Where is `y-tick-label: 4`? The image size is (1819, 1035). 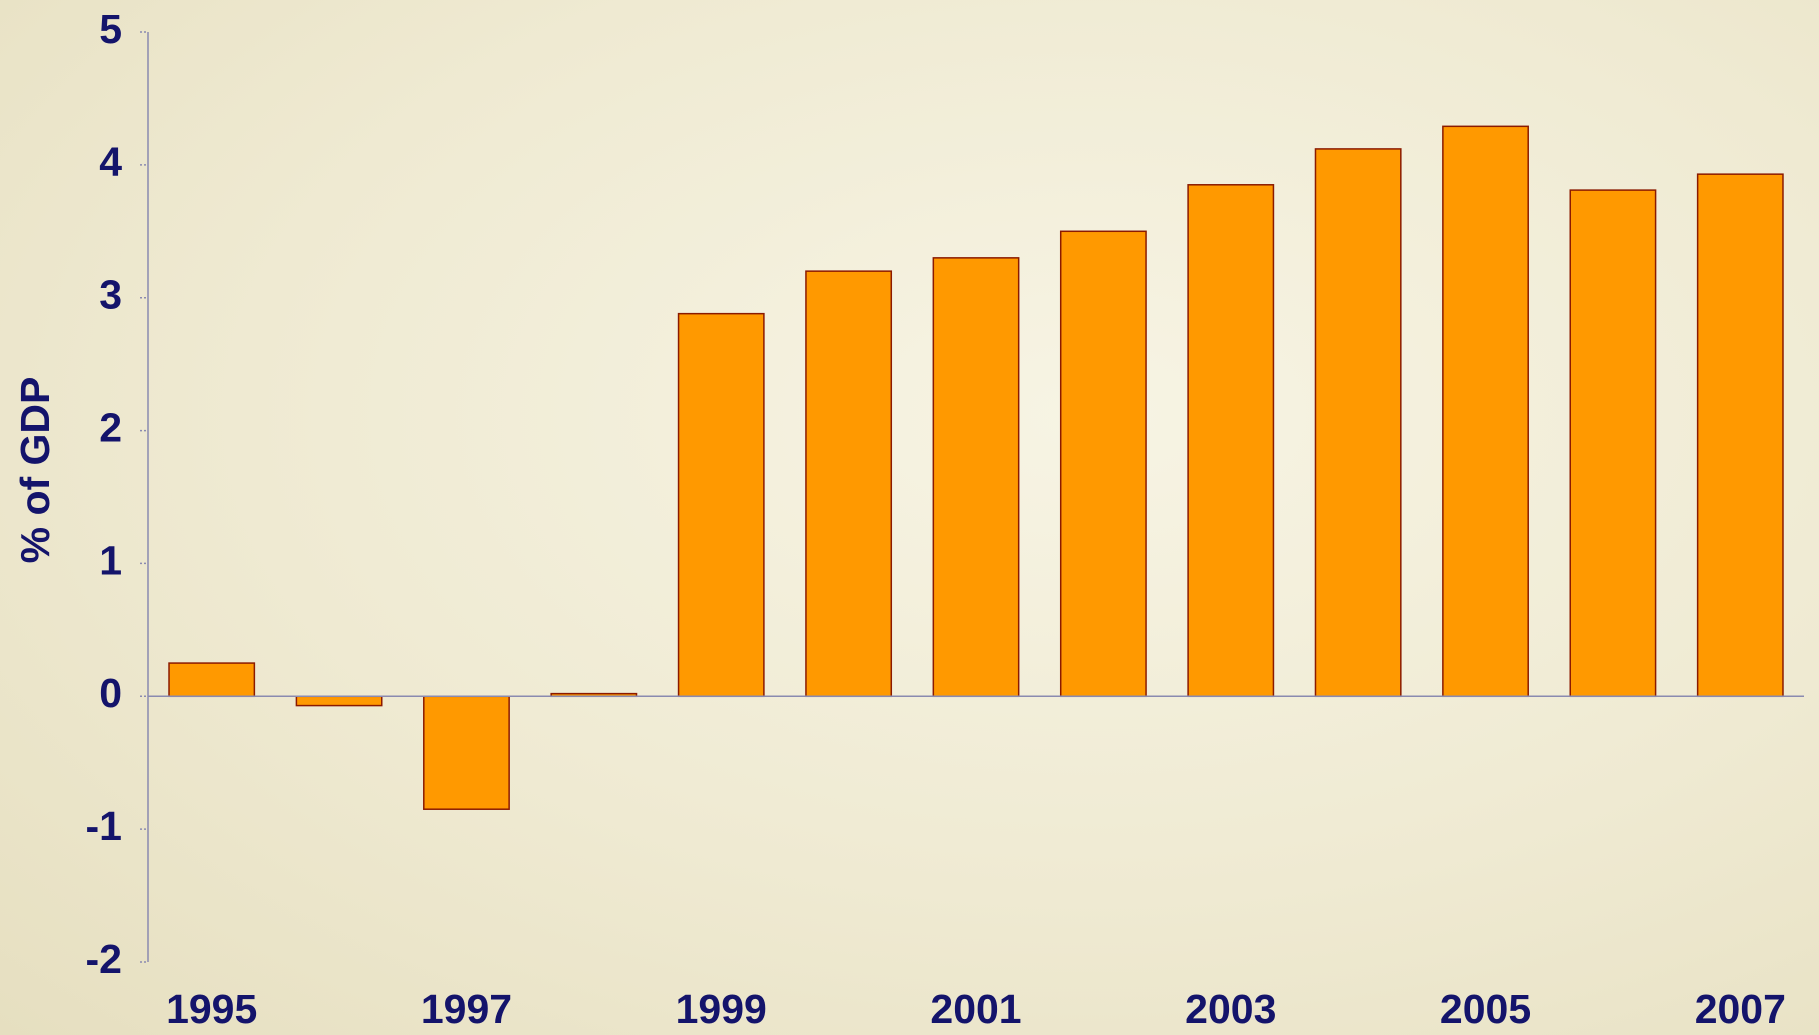
y-tick-label: 4 is located at coordinates (110, 162).